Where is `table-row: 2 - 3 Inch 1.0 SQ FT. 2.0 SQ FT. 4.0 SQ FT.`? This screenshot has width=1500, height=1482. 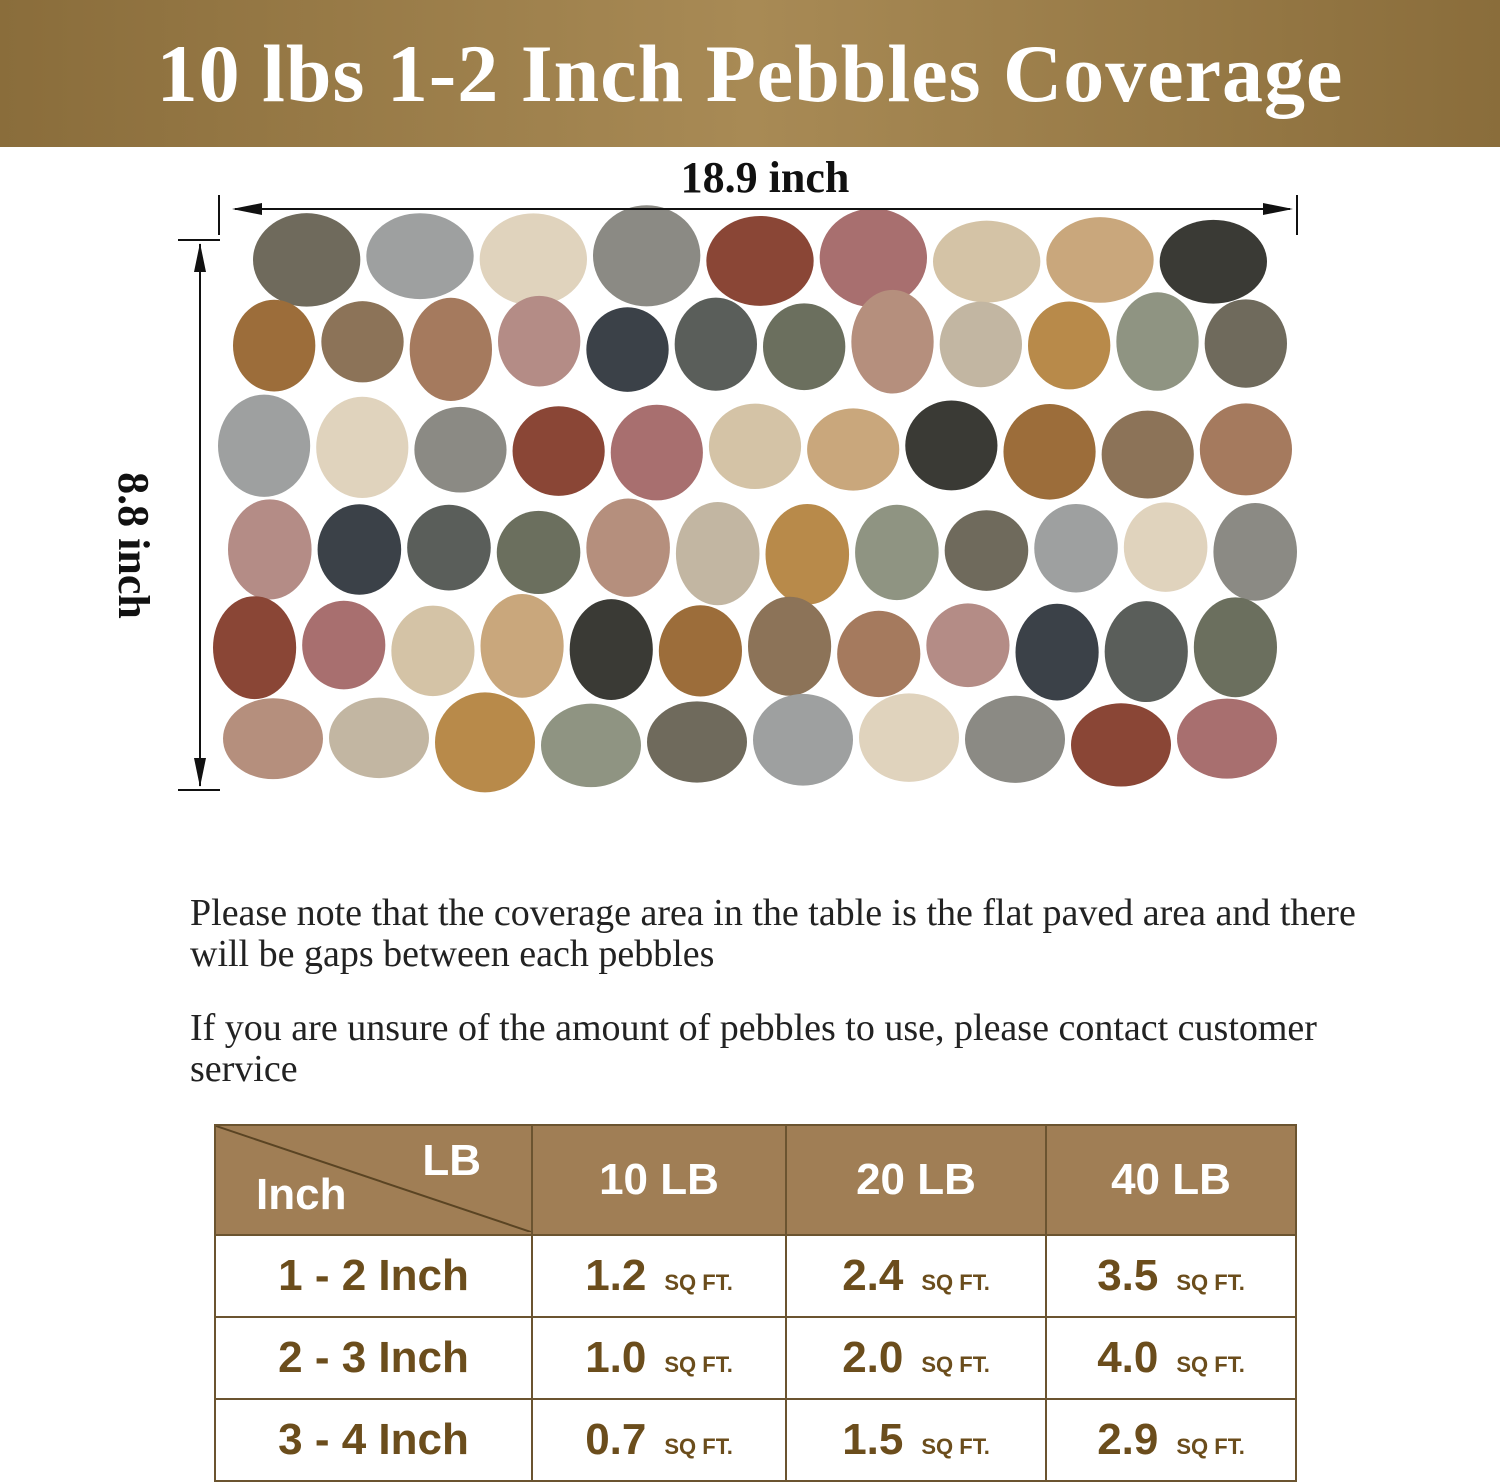
table-row: 2 - 3 Inch 1.0 SQ FT. 2.0 SQ FT. 4.0 SQ FT. is located at coordinates (755, 1358).